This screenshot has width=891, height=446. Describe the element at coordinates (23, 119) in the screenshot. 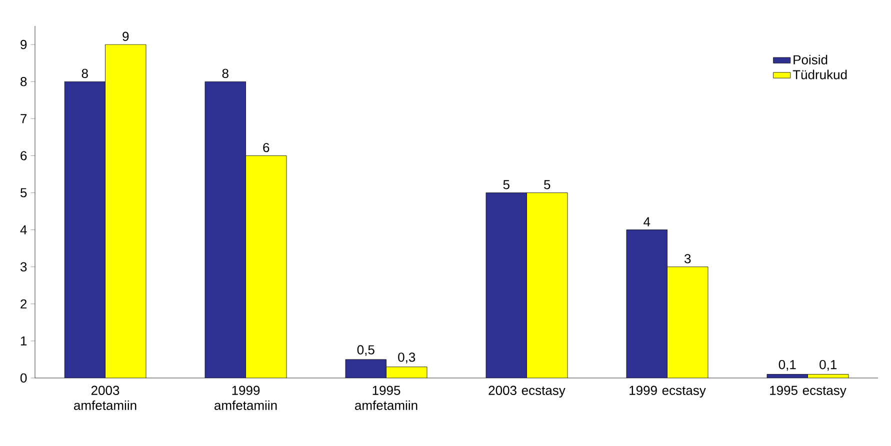

I see `y-tick-label: 7` at that location.